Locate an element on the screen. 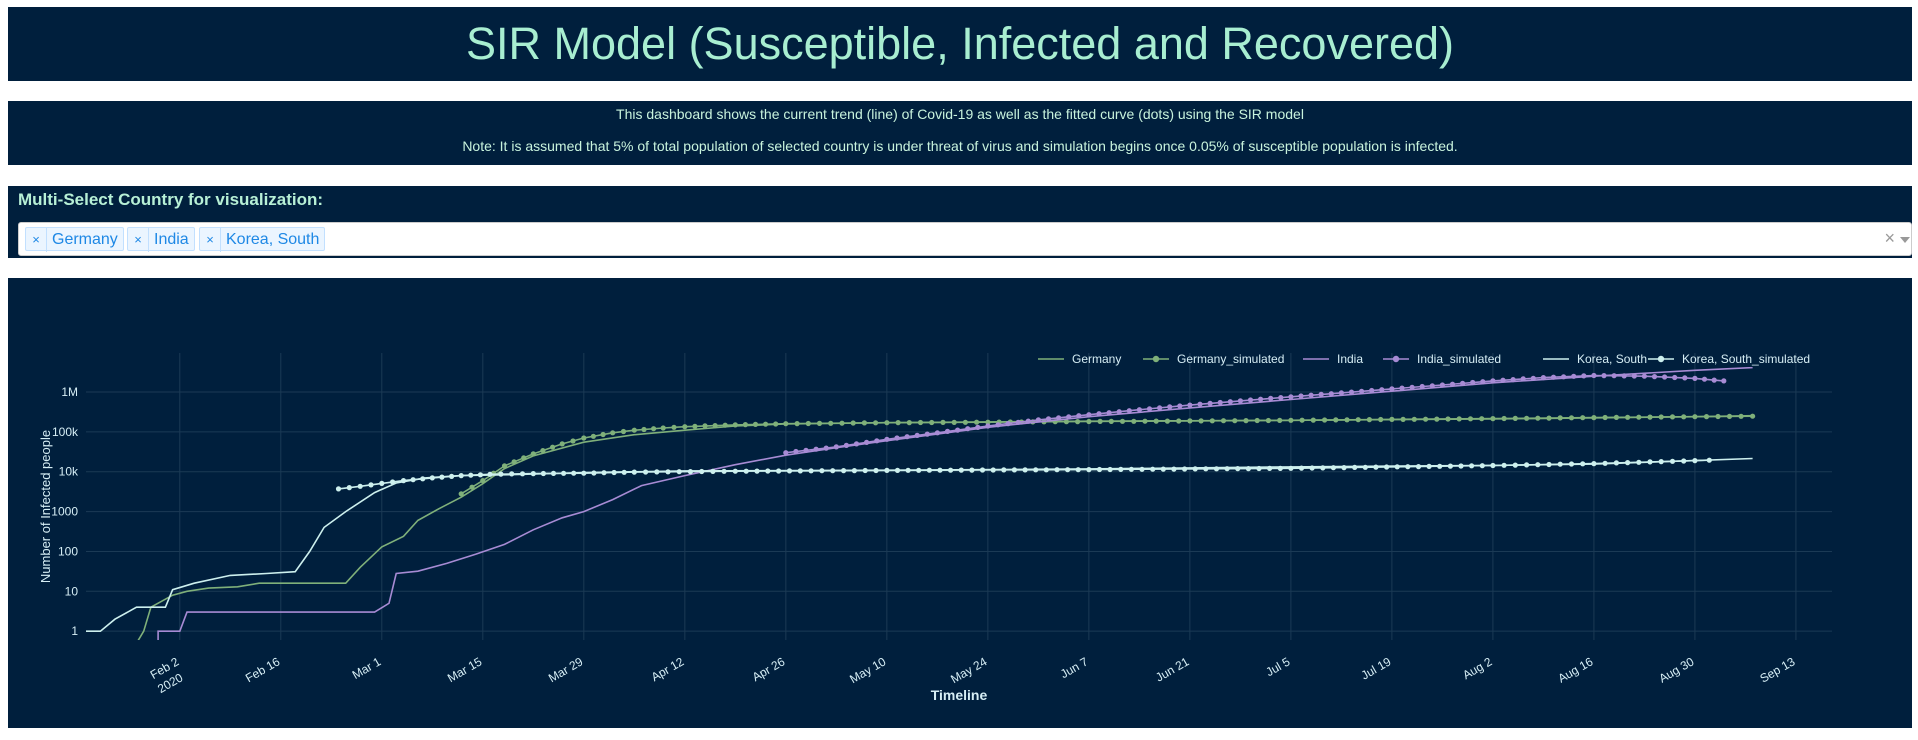 Image resolution: width=1918 pixels, height=740 pixels. x-tick-label: May 24 is located at coordinates (968, 670).